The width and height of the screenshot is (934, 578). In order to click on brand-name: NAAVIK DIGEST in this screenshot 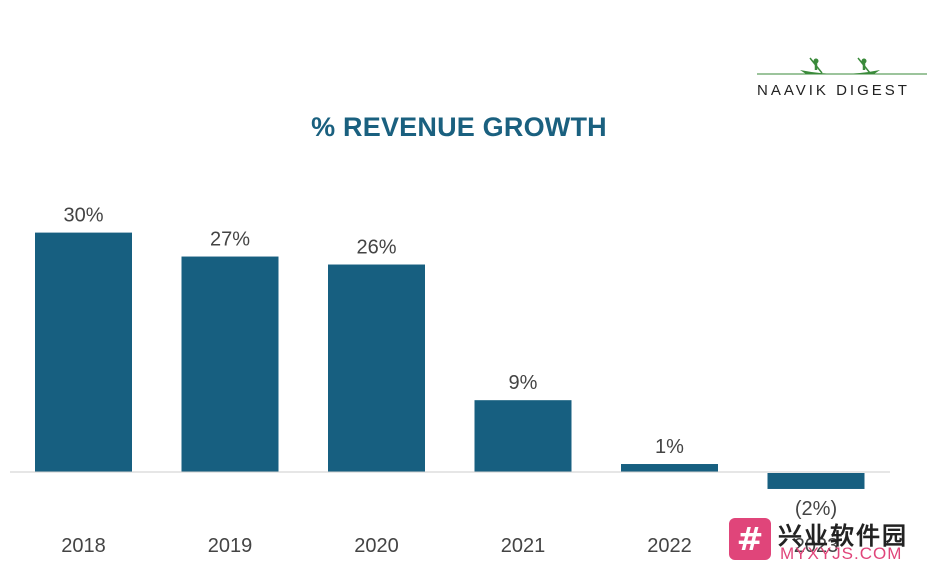, I will do `click(833, 90)`.